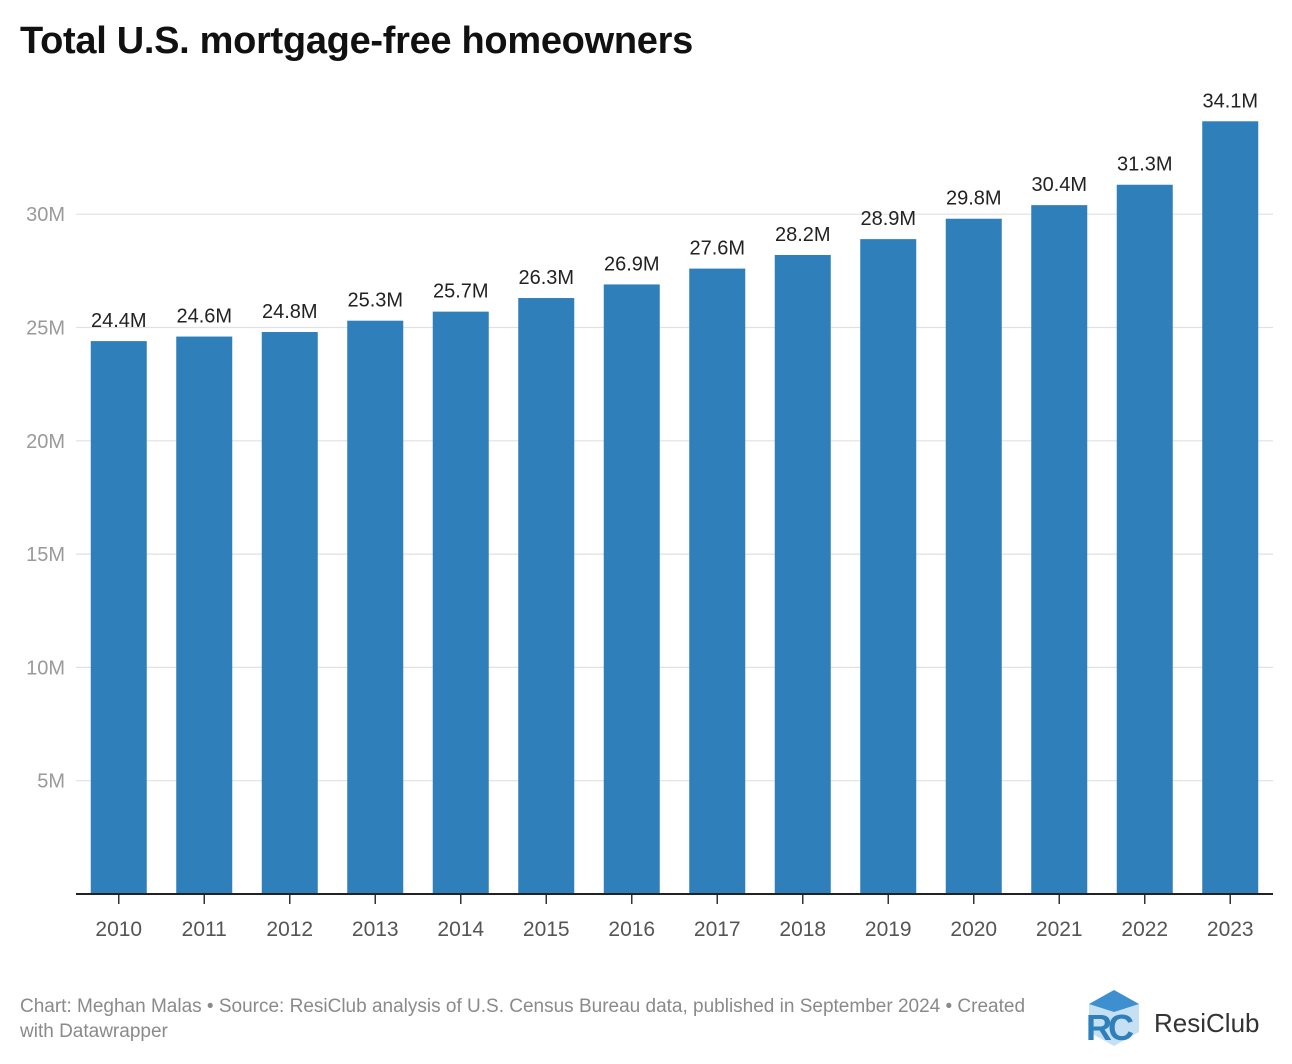  I want to click on value-label-2013: 25.3M, so click(375, 301).